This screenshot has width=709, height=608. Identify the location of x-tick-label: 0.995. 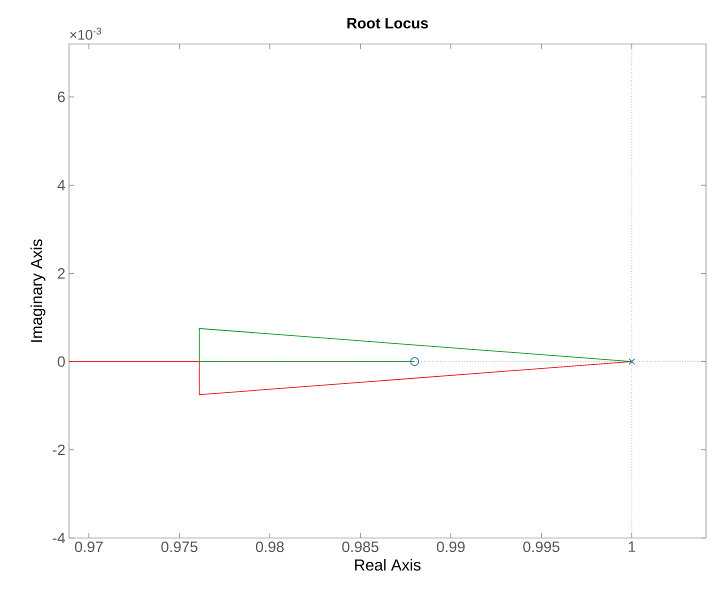
(541, 547).